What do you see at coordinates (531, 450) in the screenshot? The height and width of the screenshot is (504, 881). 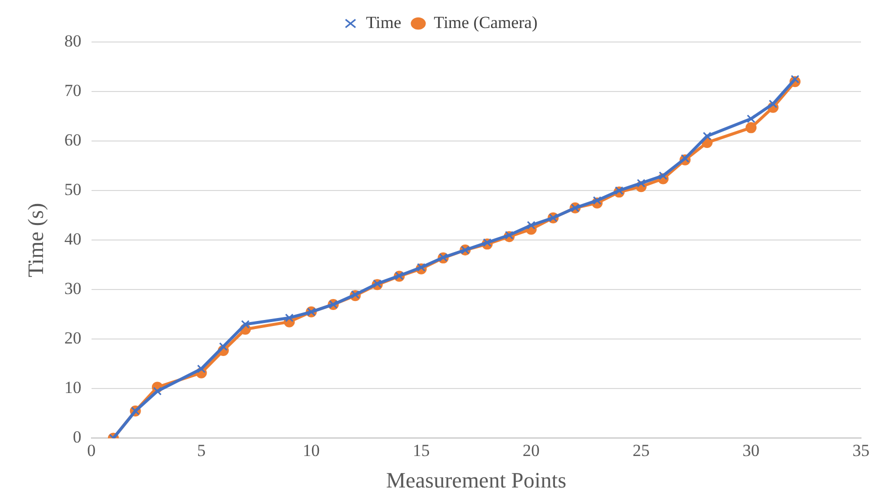 I see `x-tick-label: 20` at bounding box center [531, 450].